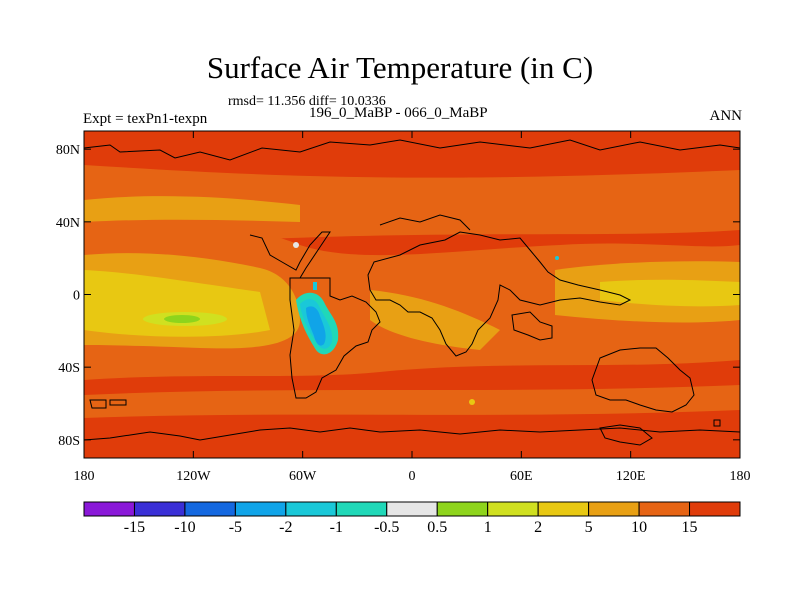  Describe the element at coordinates (538, 527) in the screenshot. I see `colorbar-label: 2` at that location.